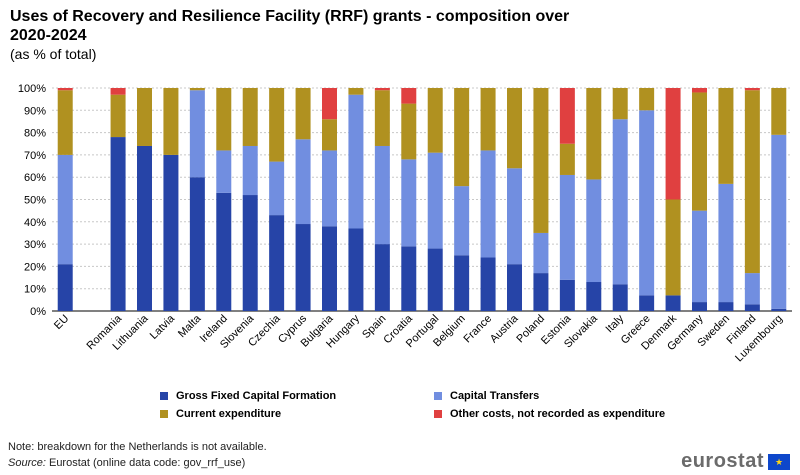  I want to click on legend-item-current-expenditure: Current expenditure, so click(220, 414).